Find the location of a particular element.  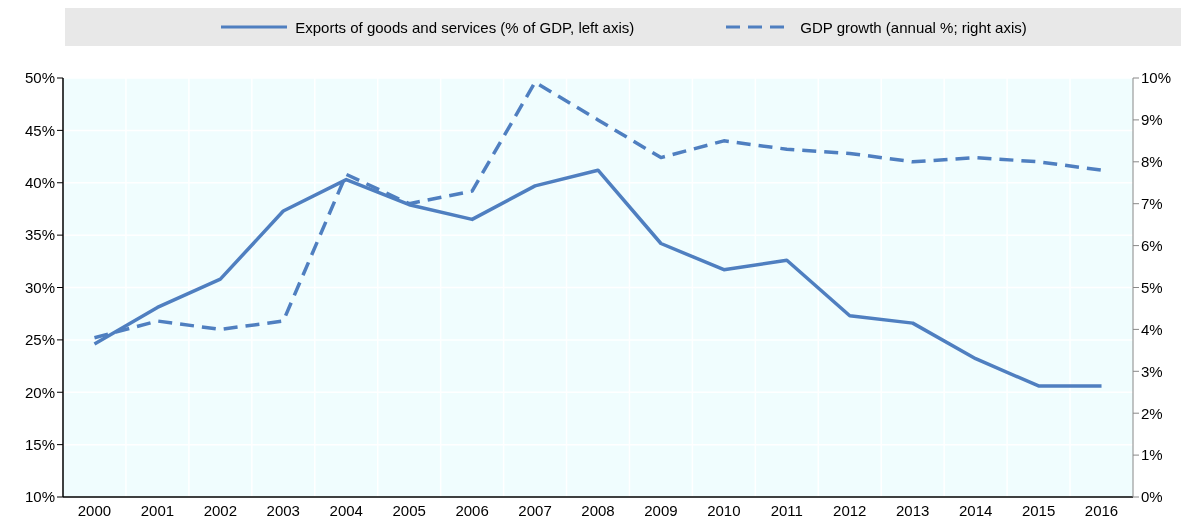

x-tick-label: 2006 is located at coordinates (472, 510).